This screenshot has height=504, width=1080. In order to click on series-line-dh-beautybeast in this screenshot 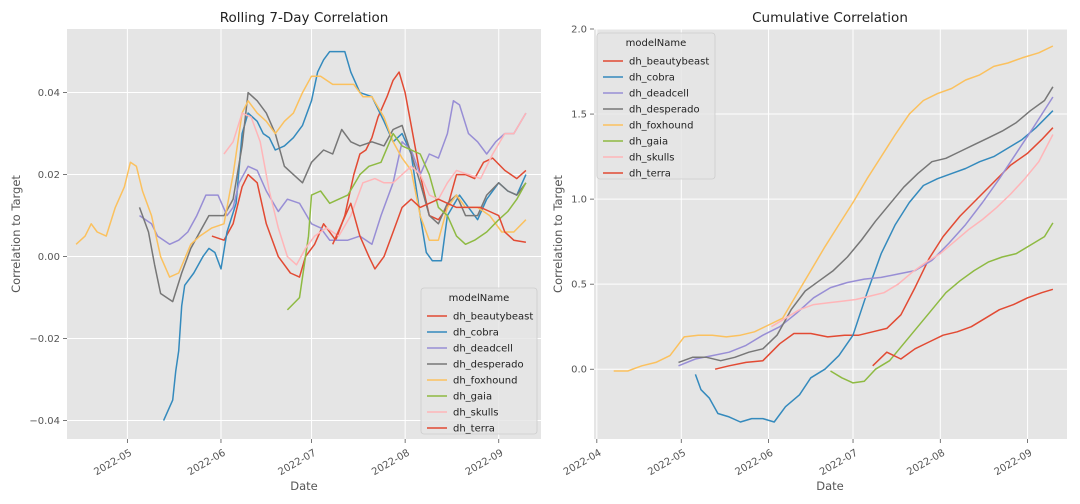, I will do `click(369, 174)`.